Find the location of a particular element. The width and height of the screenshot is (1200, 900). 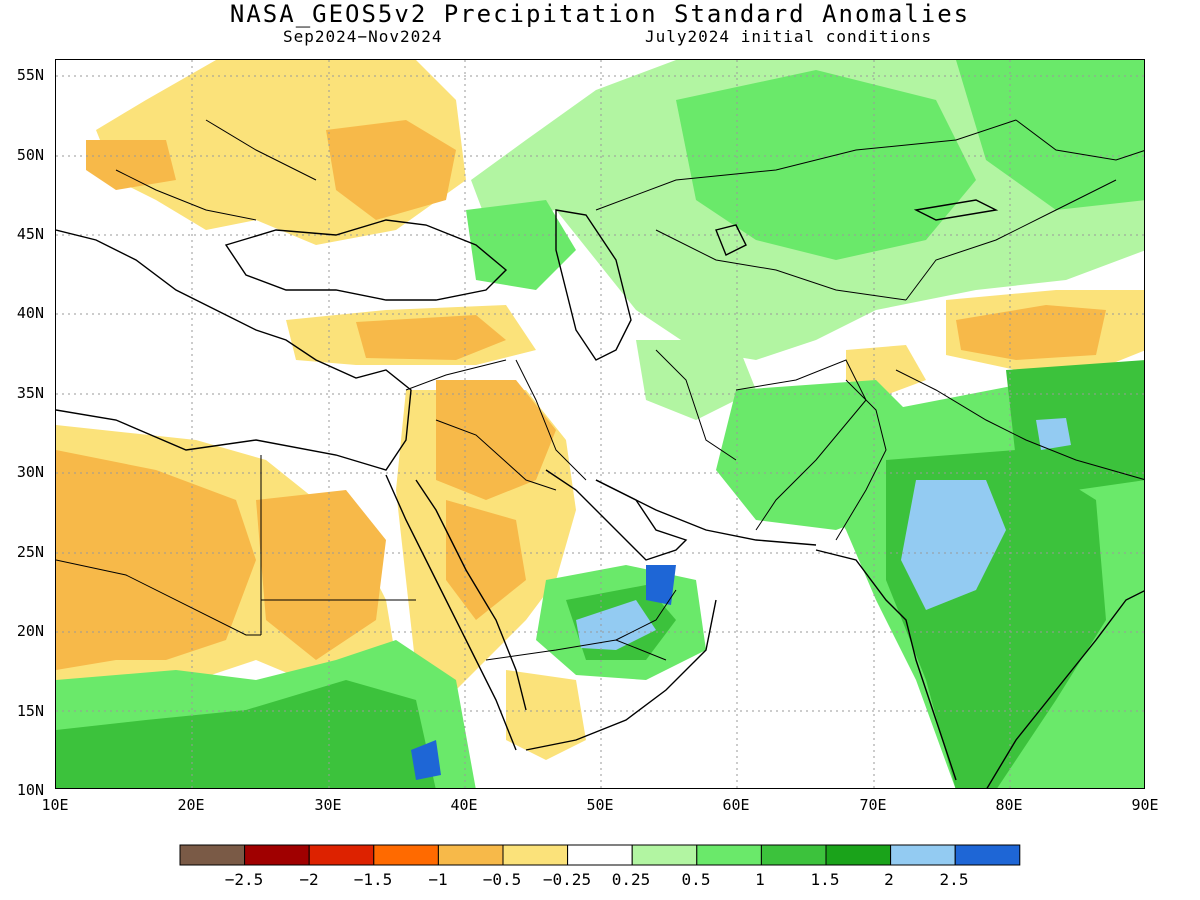

red-sea-coast is located at coordinates (451, 612).